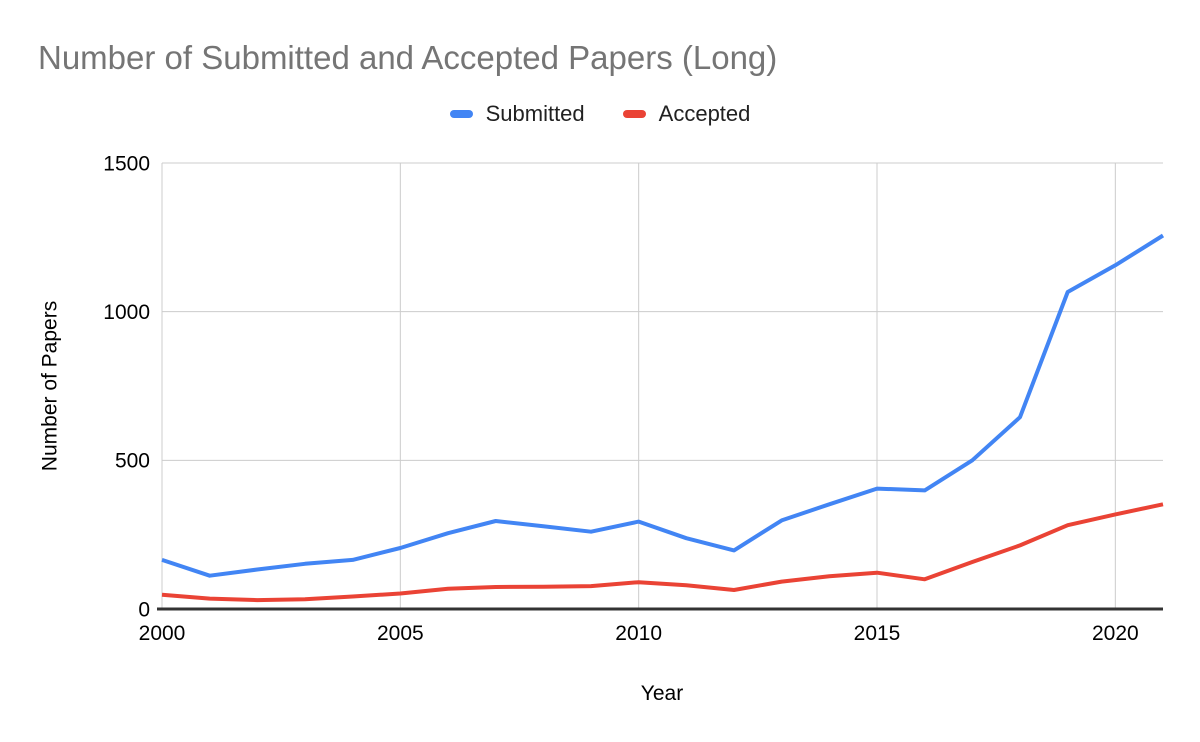 The height and width of the screenshot is (742, 1200). Describe the element at coordinates (126, 312) in the screenshot. I see `y-tick-label: 1000` at that location.